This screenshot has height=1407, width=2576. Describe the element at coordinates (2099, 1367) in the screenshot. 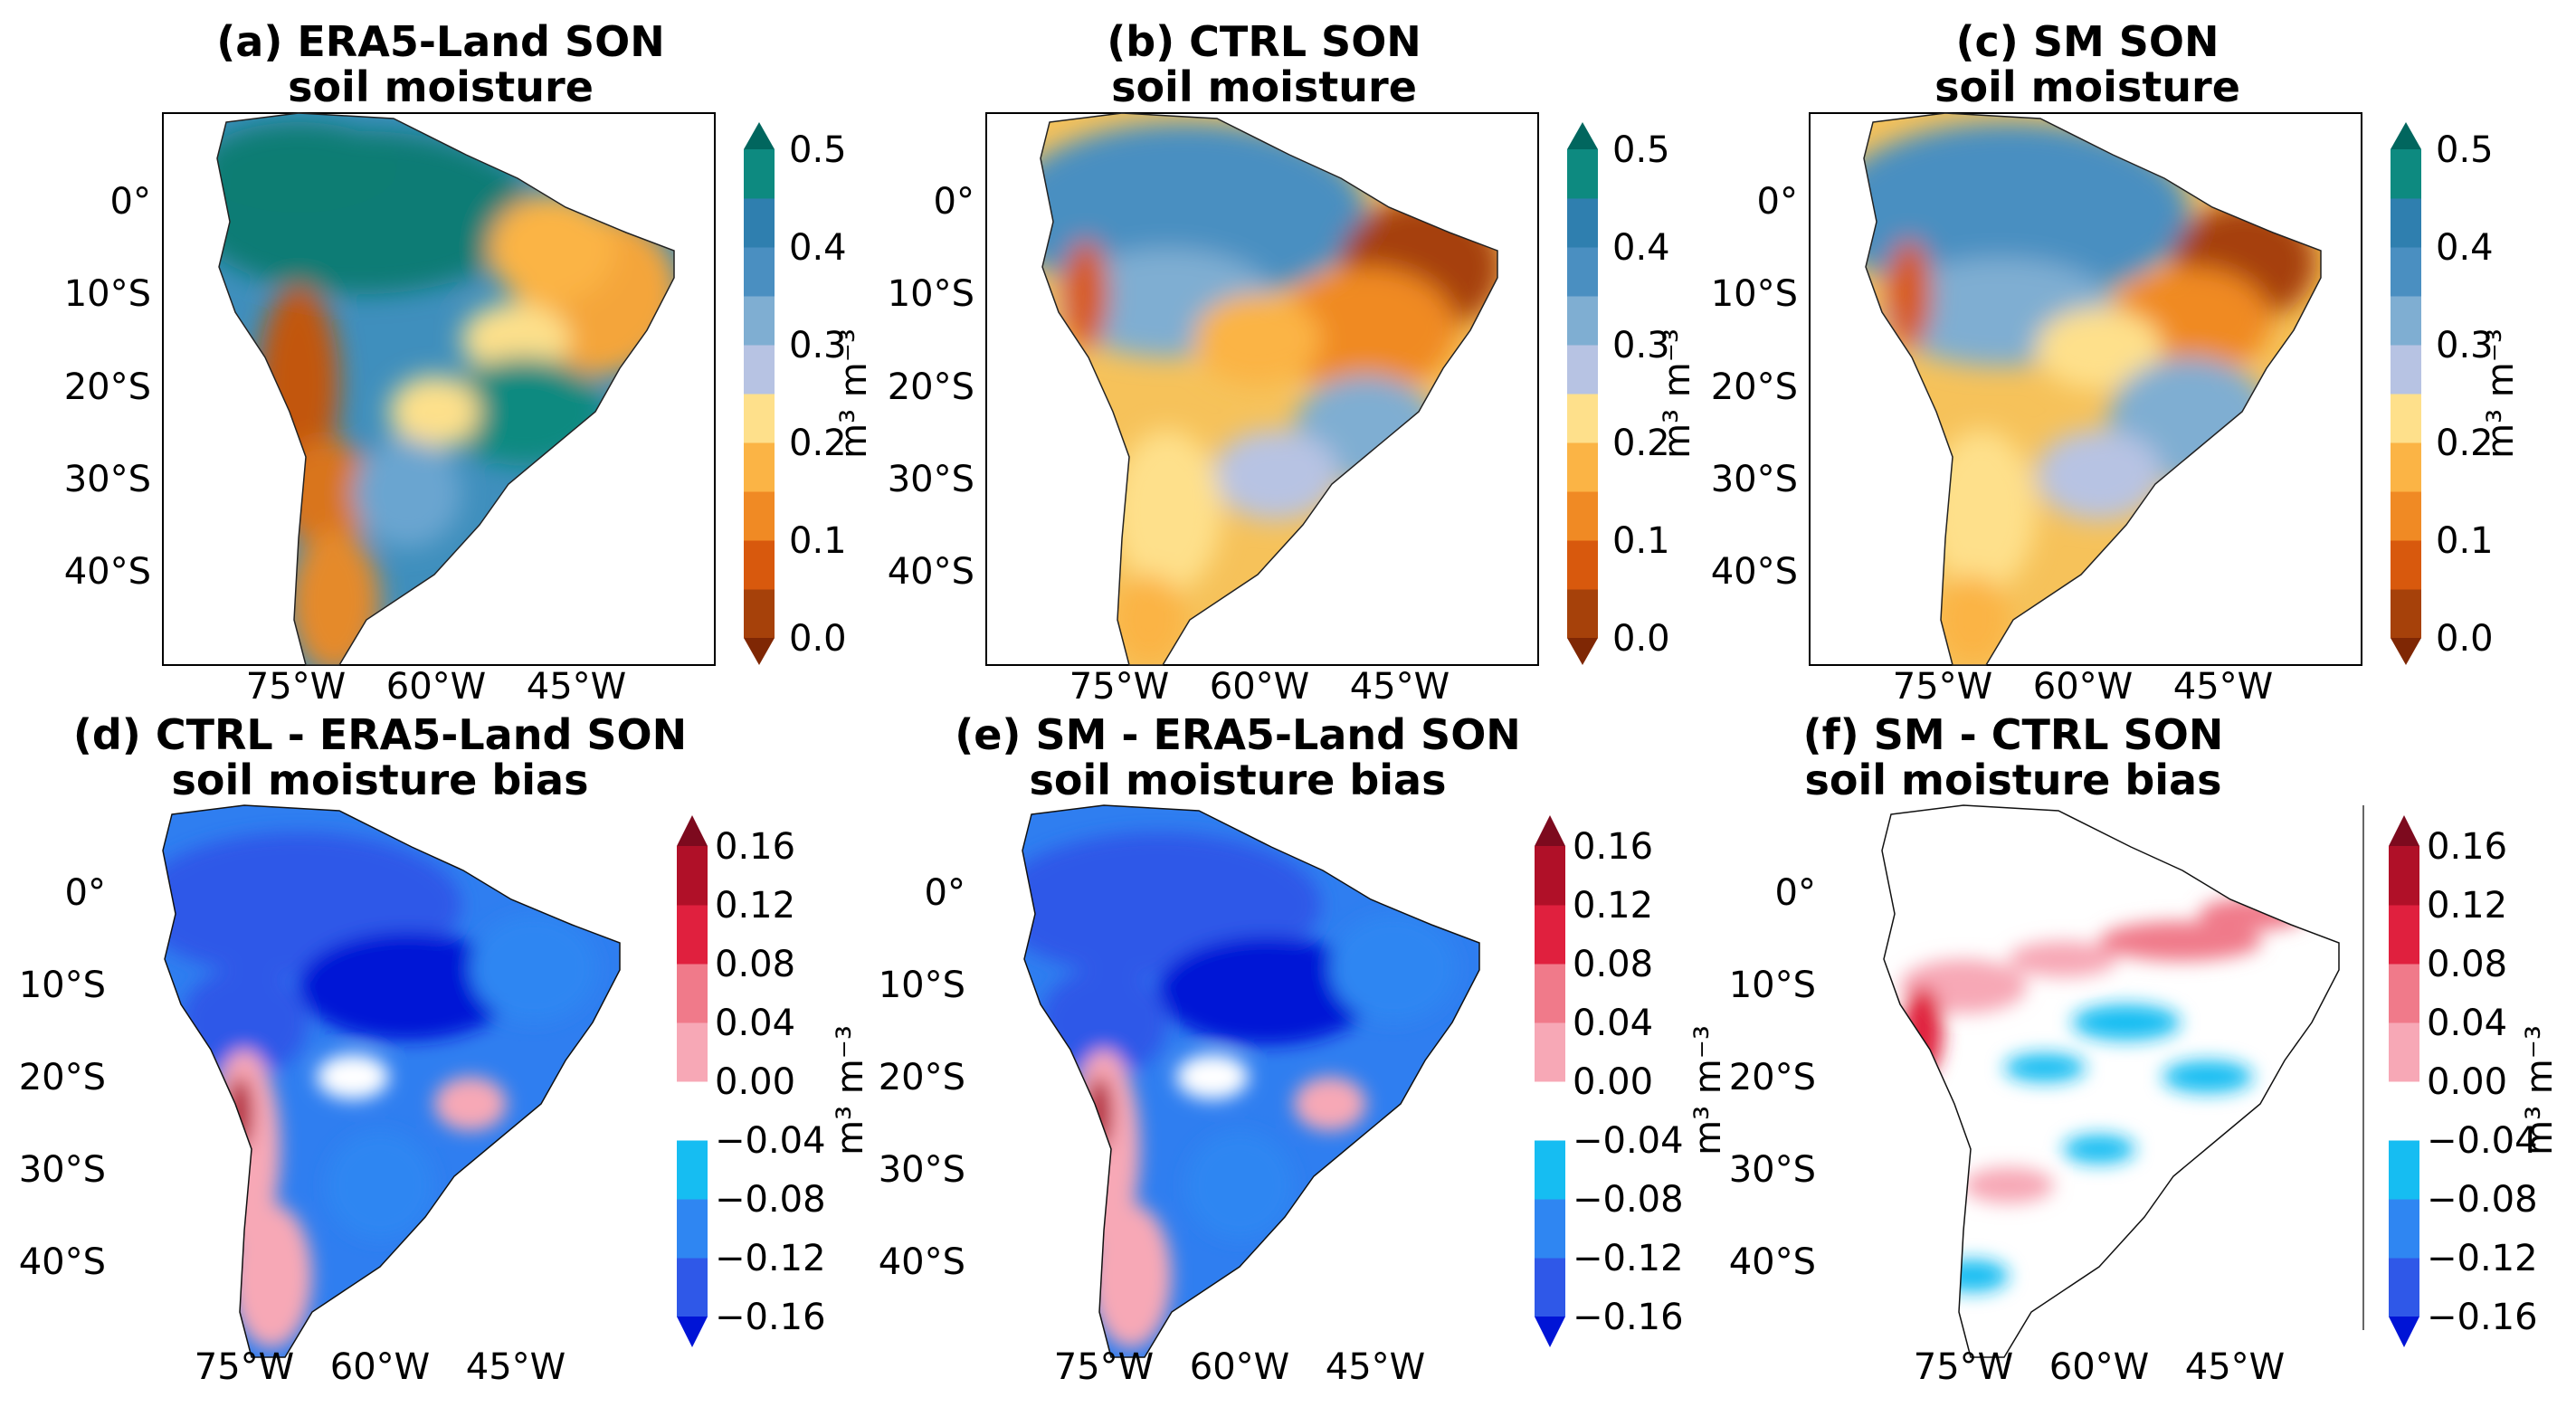

I see `panel-f-lon-ticks: 75°W 60°W 45°W` at that location.